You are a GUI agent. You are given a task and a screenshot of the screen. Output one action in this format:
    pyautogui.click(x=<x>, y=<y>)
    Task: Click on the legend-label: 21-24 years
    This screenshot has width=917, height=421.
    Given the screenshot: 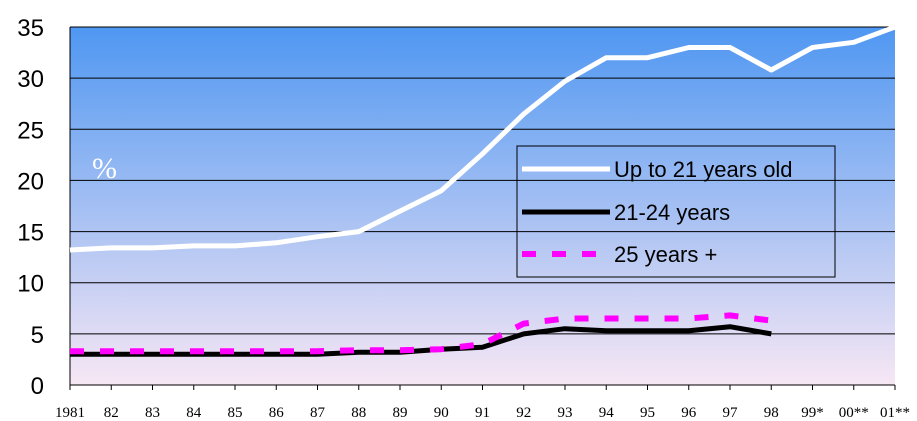 What is the action you would take?
    pyautogui.click(x=672, y=212)
    